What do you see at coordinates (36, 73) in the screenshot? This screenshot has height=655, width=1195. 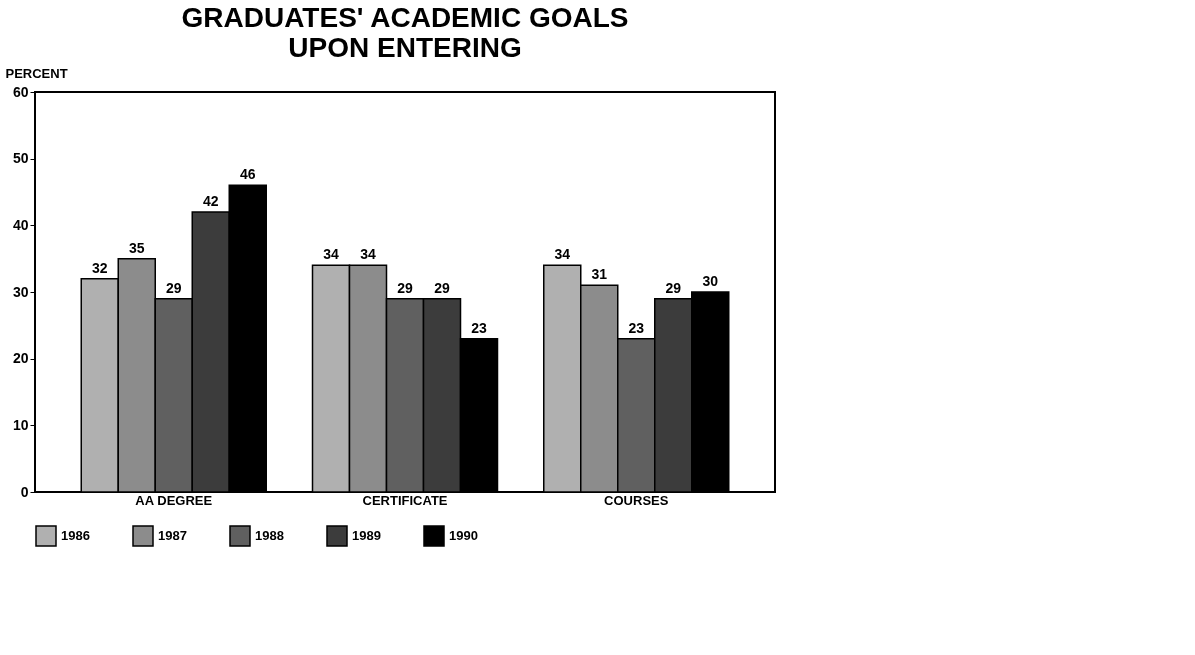 I see `y-axis-title: PERCENT` at bounding box center [36, 73].